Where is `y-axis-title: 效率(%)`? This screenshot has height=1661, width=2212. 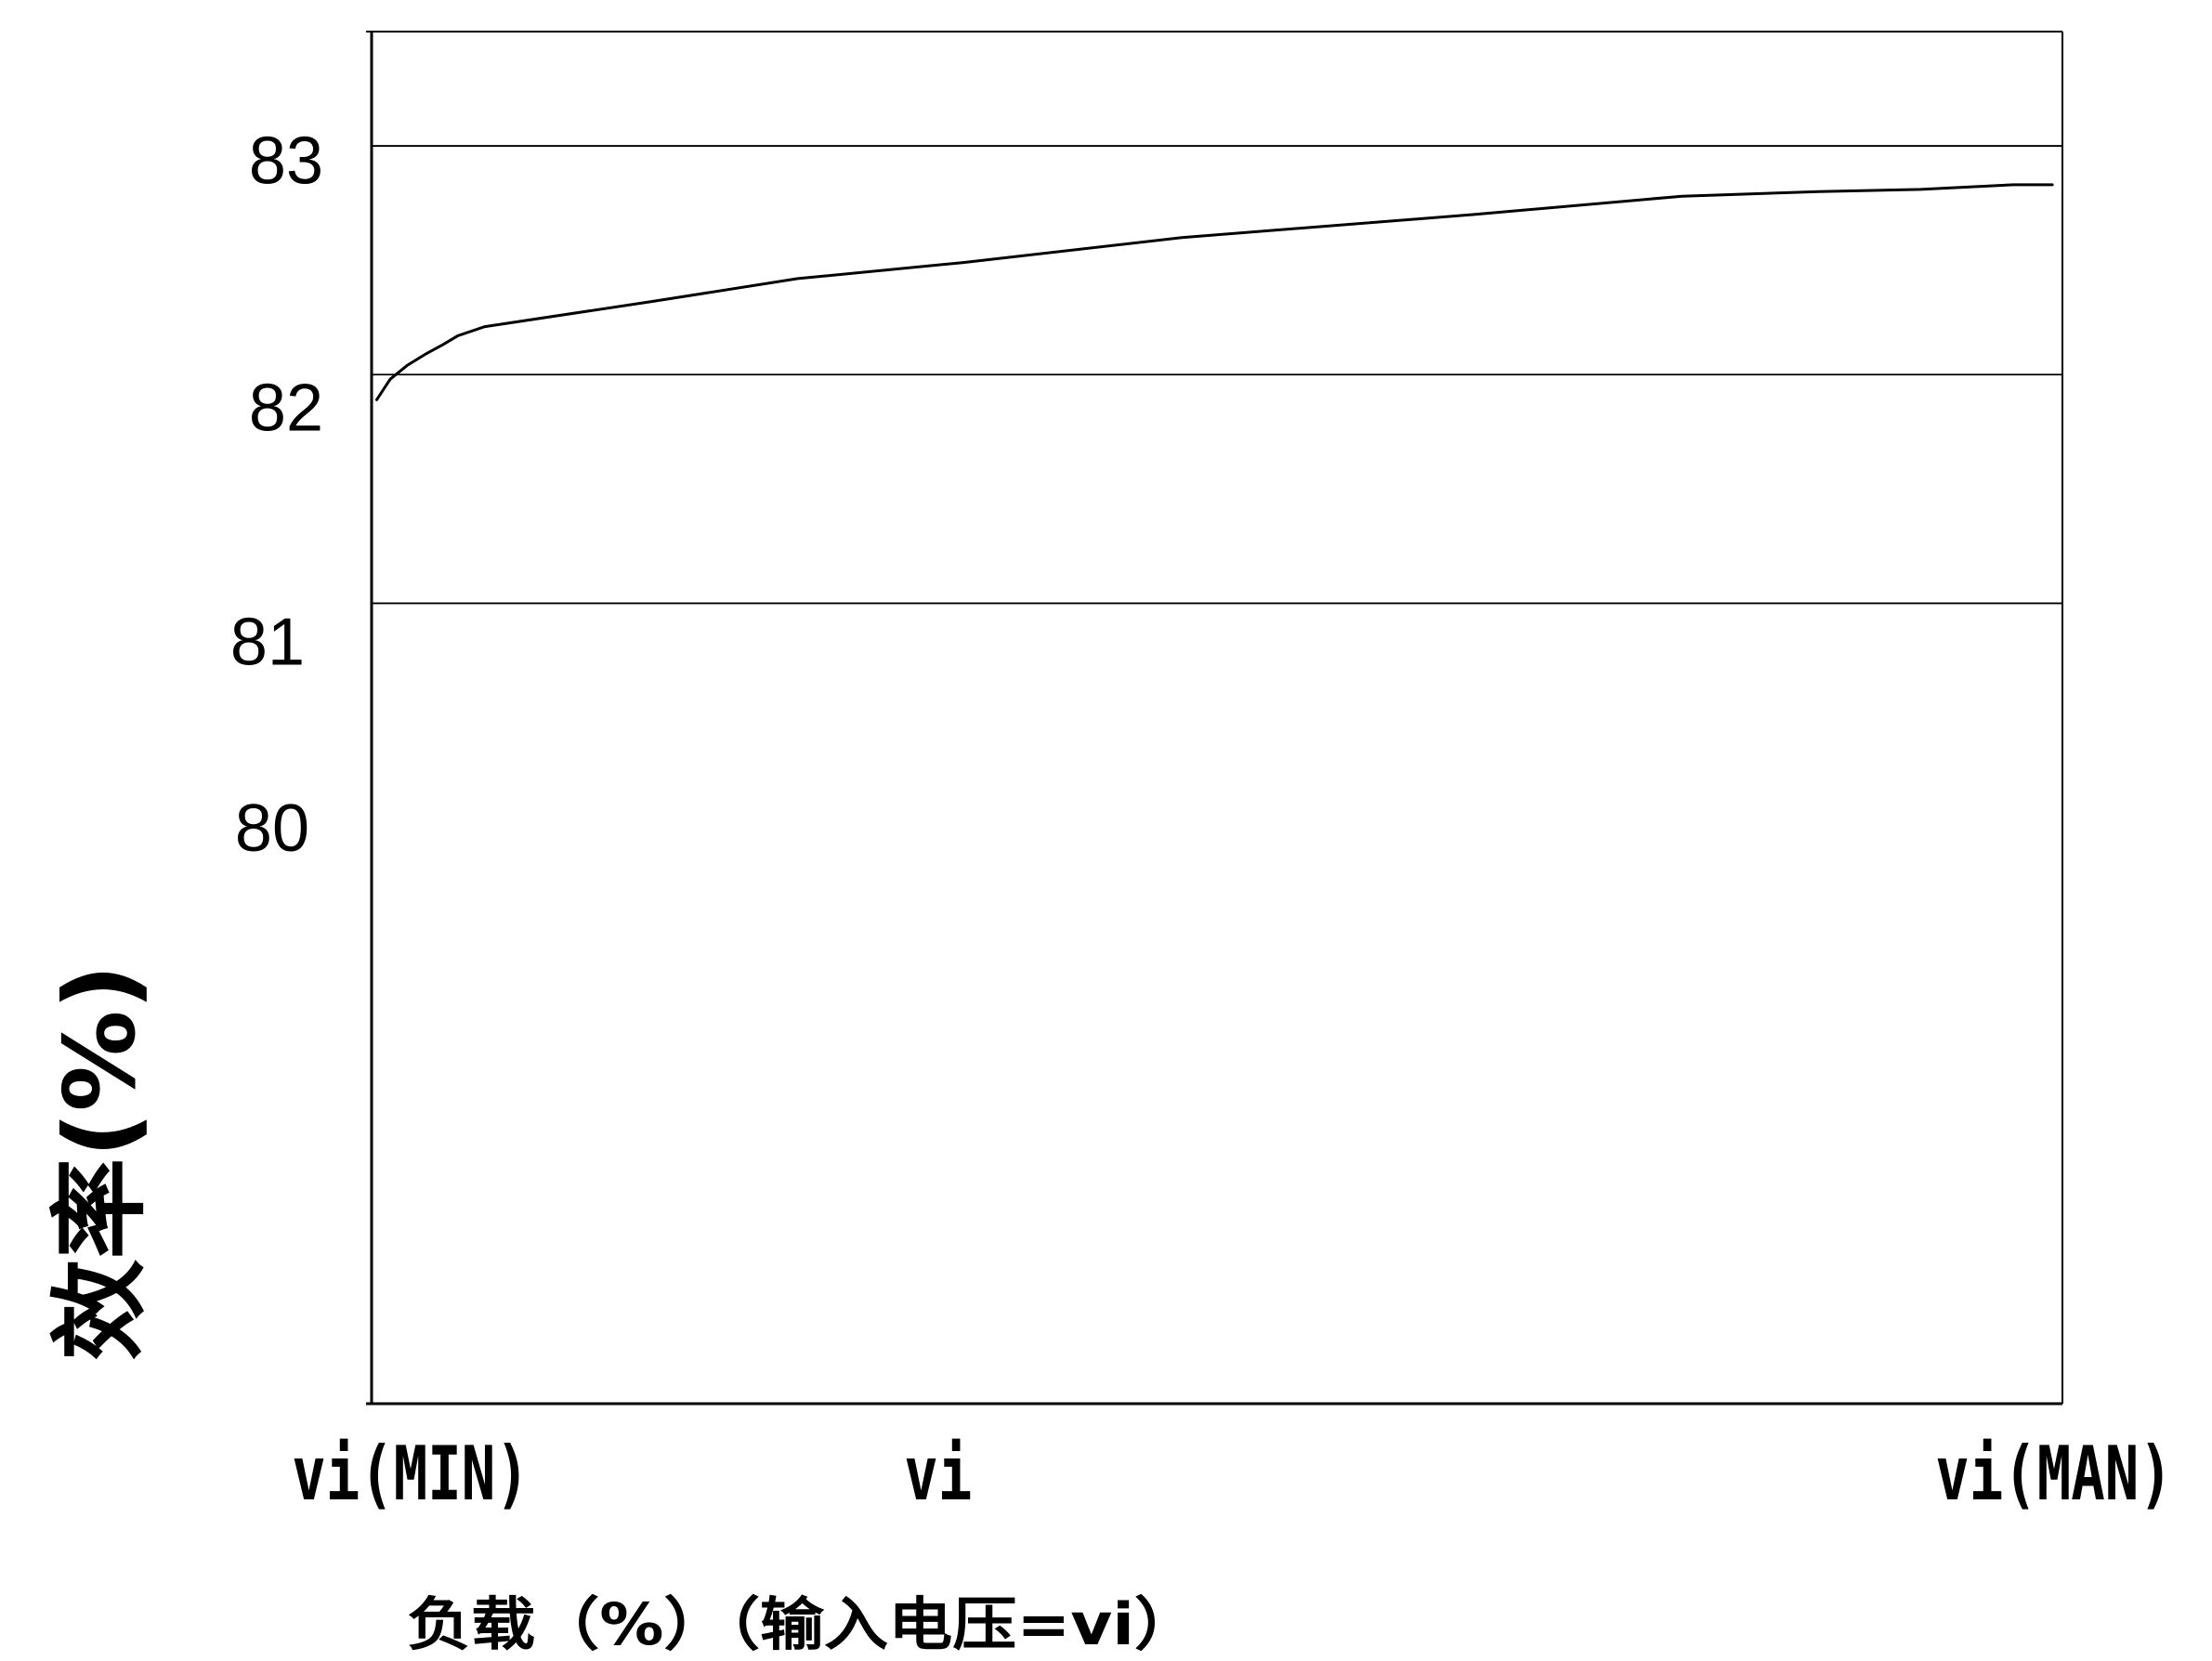
y-axis-title: 效率(%) is located at coordinates (100, 1162).